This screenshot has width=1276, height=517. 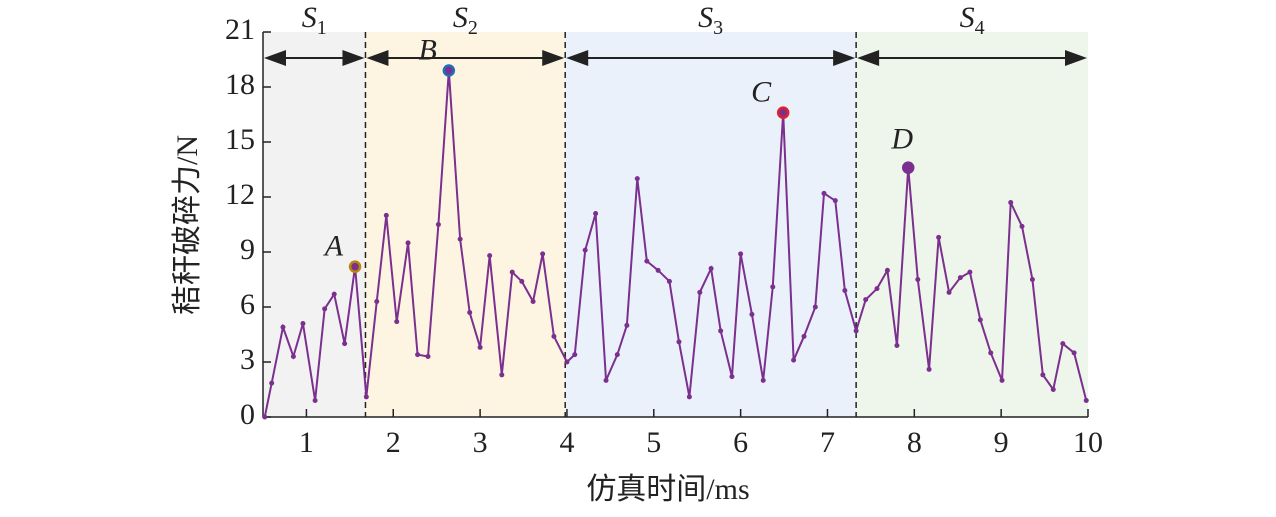 What do you see at coordinates (322, 28) in the screenshot?
I see `region-label-subscript: 1` at bounding box center [322, 28].